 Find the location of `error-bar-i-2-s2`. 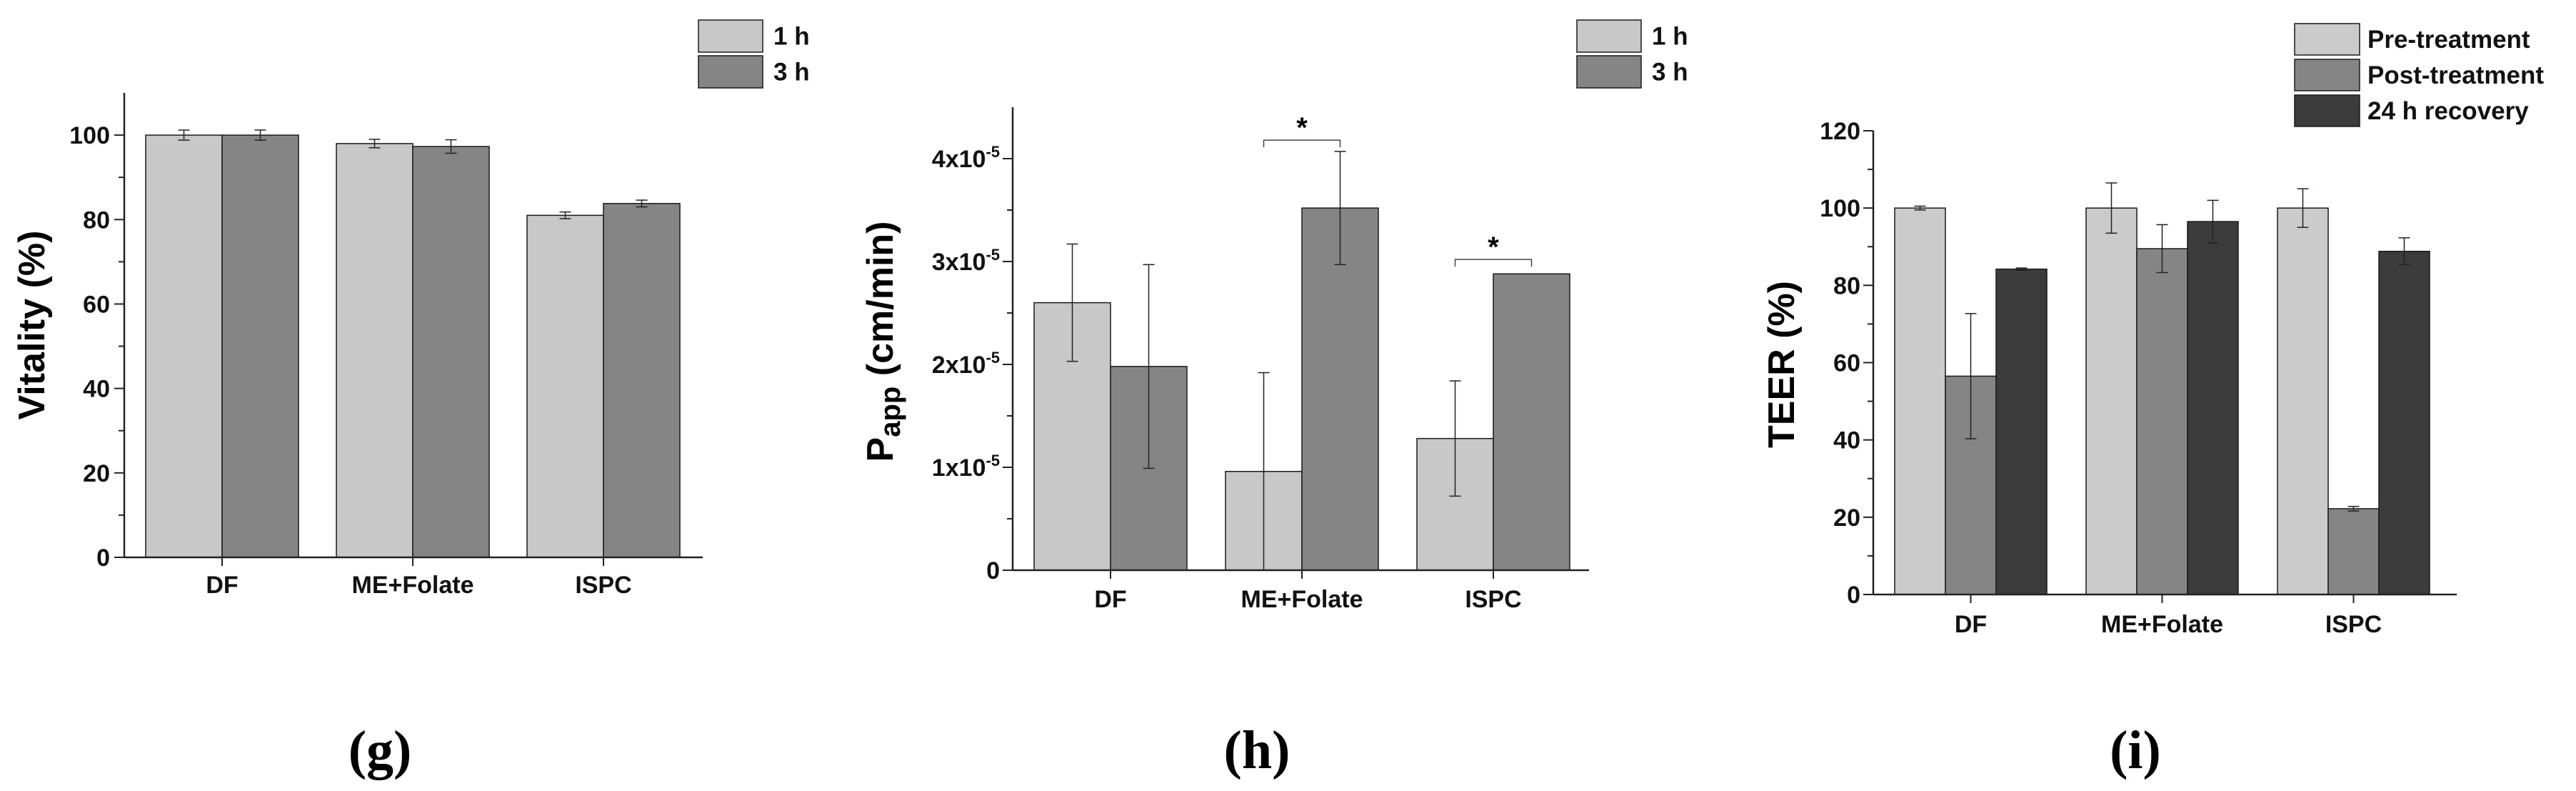

error-bar-i-2-s2 is located at coordinates (2404, 251).